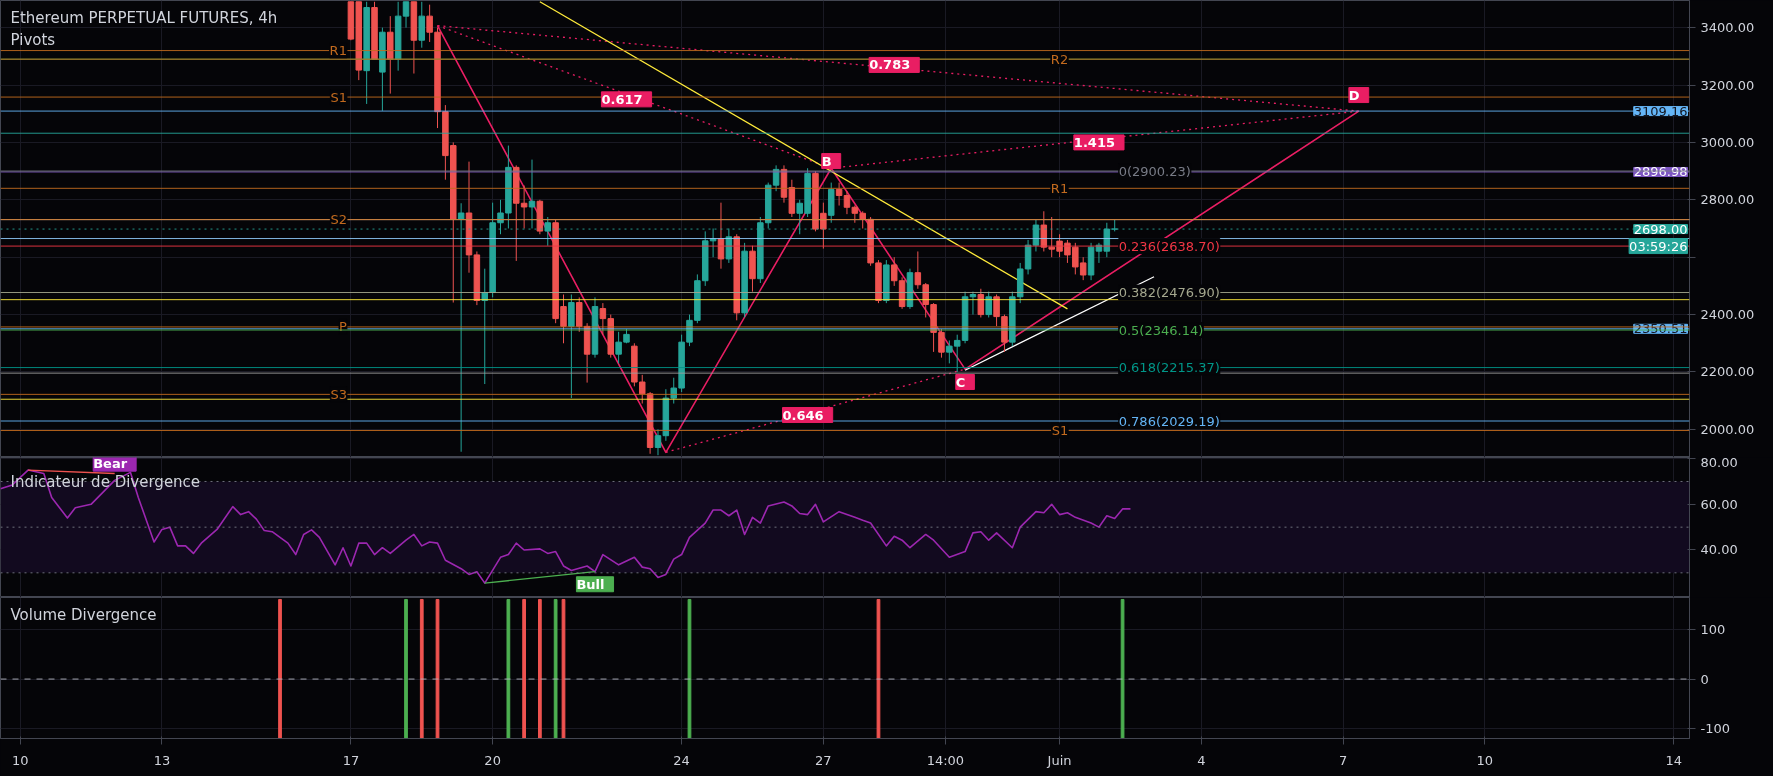 The width and height of the screenshot is (1773, 776). I want to click on x-tick-label: Juin, so click(1059, 760).